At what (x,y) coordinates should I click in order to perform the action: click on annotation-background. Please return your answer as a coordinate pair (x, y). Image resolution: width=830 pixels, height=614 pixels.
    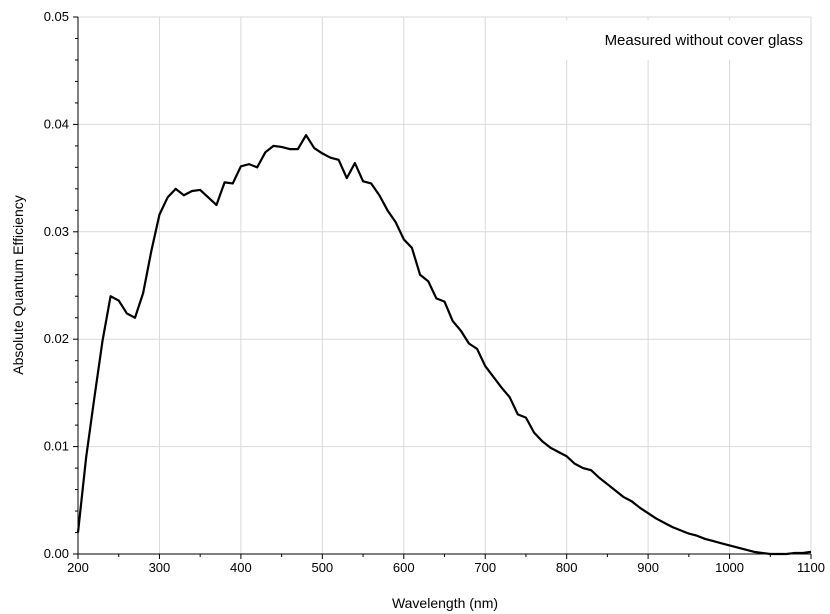
    Looking at the image, I should click on (679, 40).